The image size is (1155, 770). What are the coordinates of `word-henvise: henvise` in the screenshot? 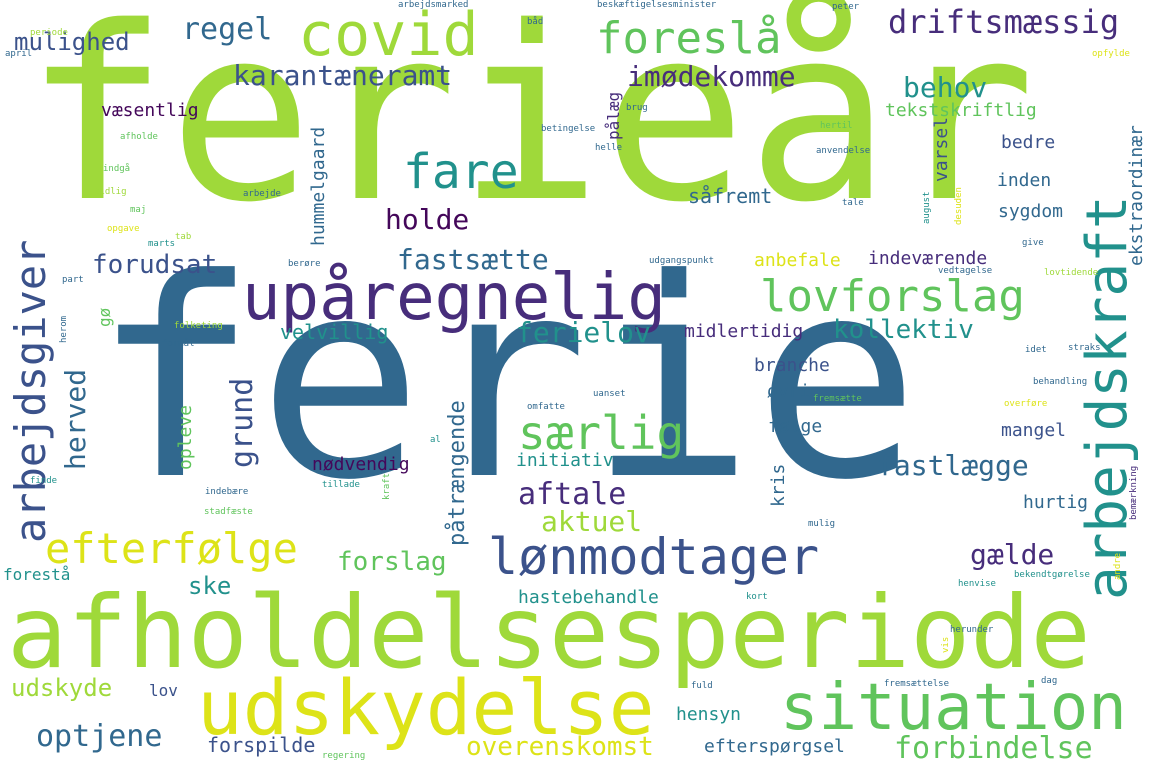 It's located at (977, 584).